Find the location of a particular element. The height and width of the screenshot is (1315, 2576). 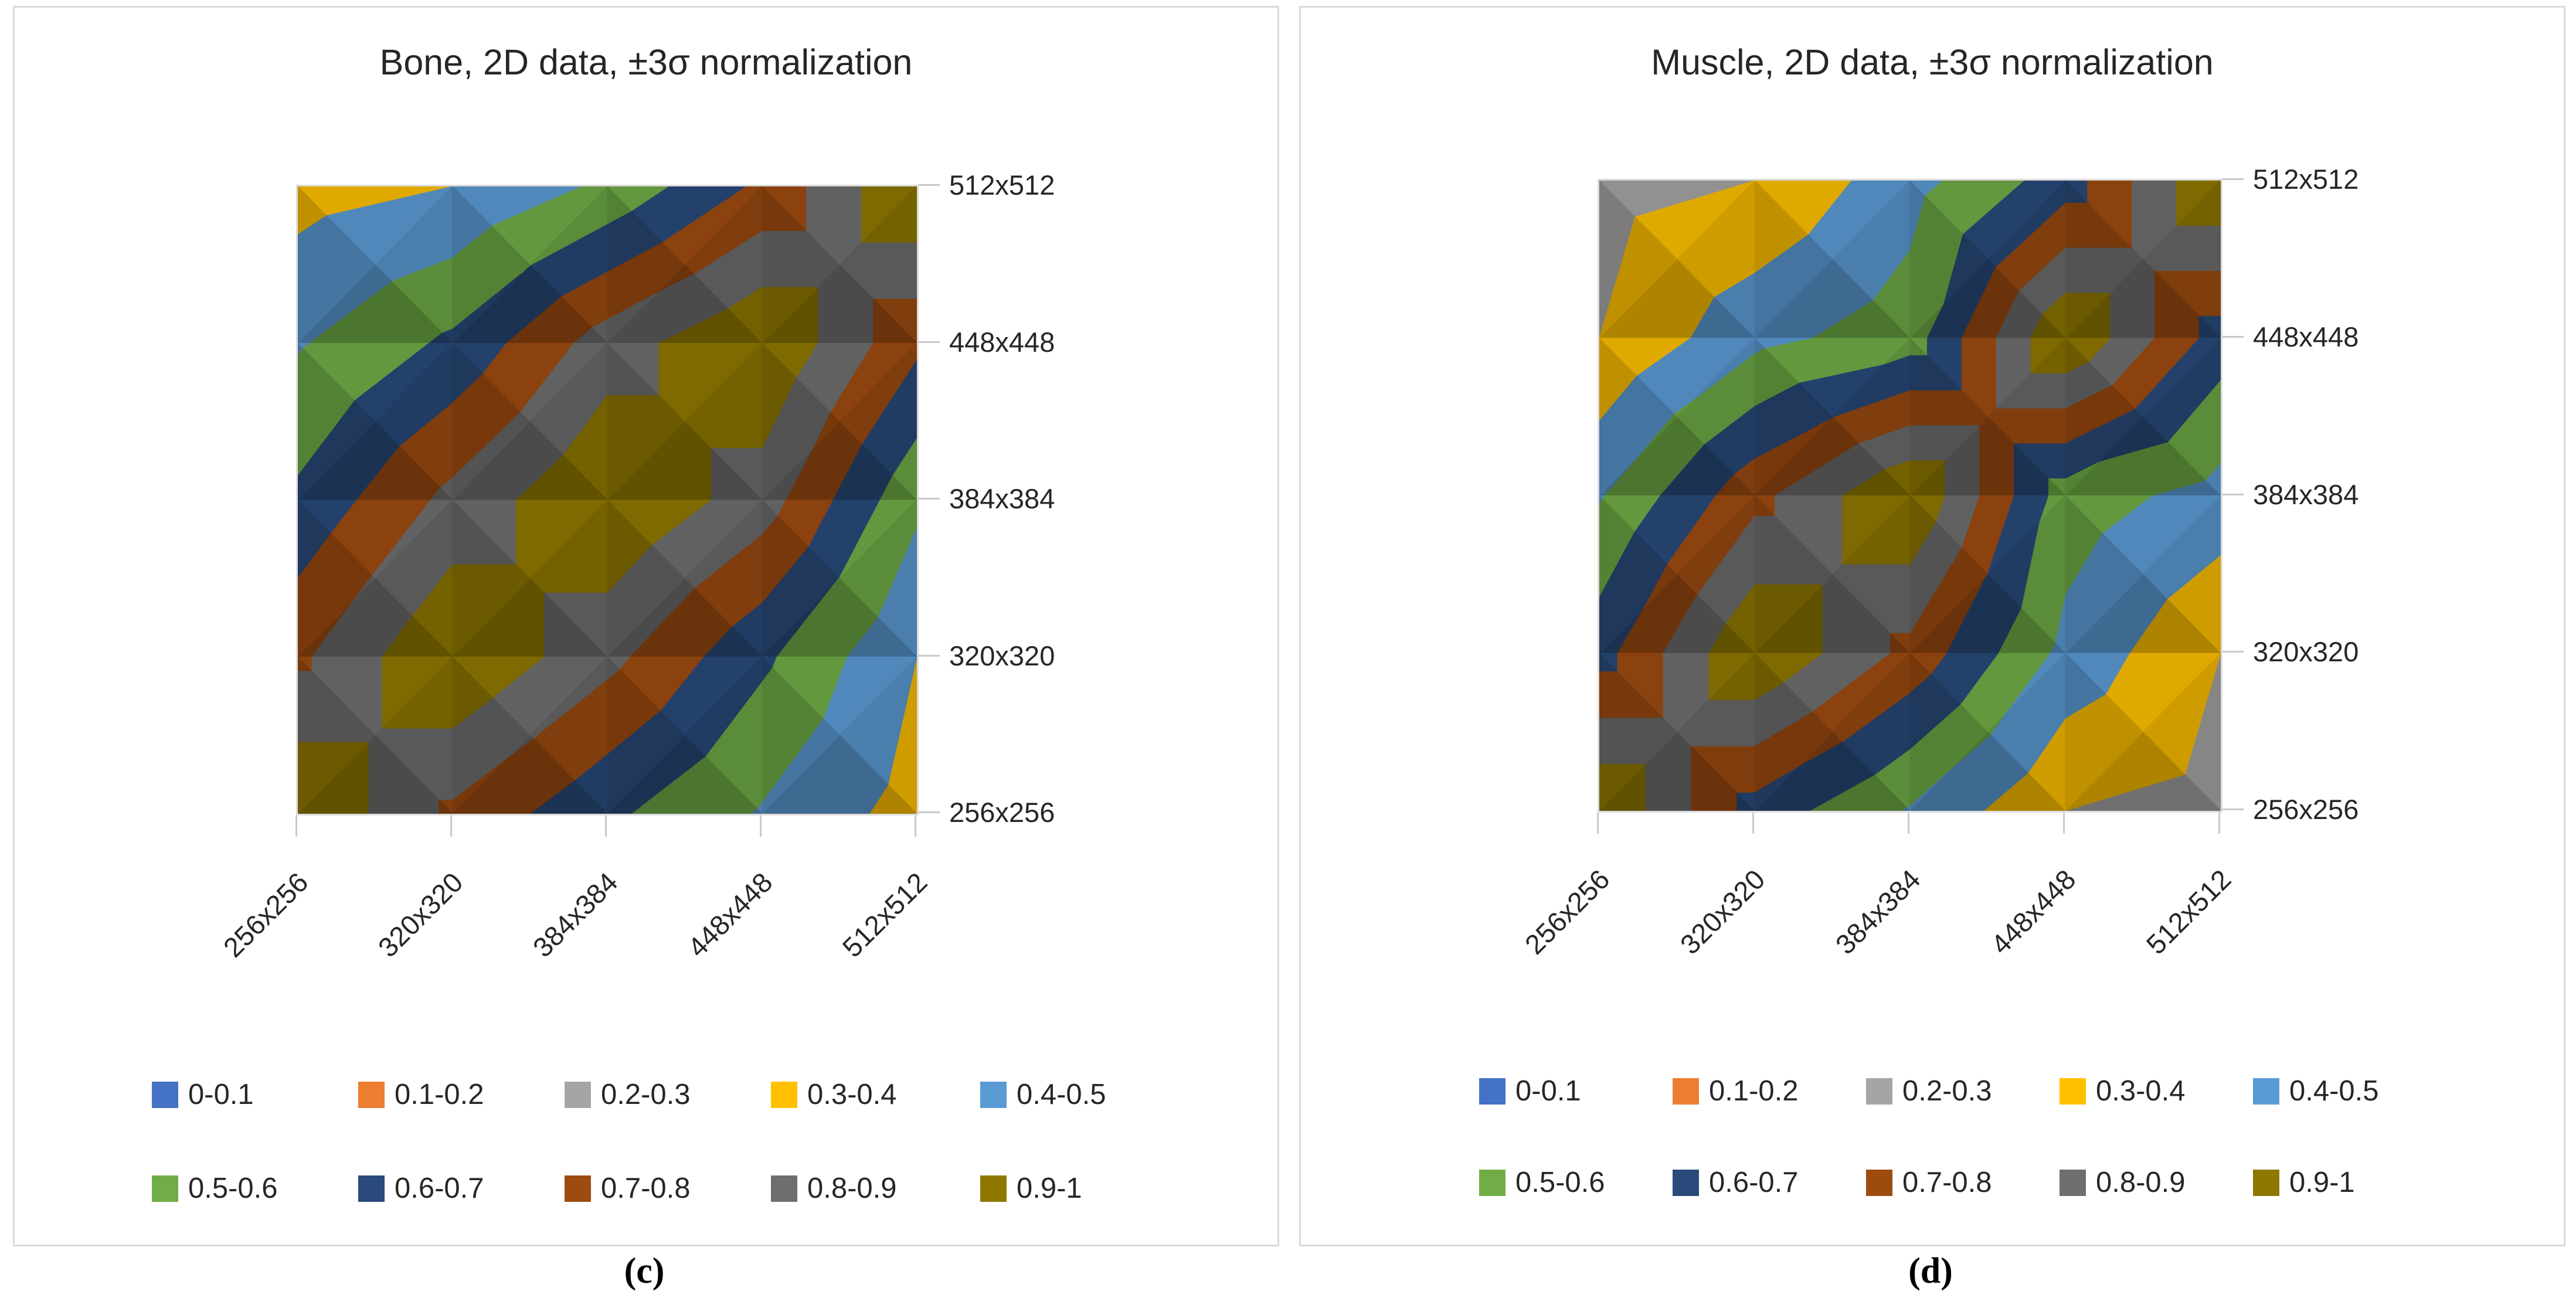

x-axis-label-text: 320x320 is located at coordinates (420, 914).